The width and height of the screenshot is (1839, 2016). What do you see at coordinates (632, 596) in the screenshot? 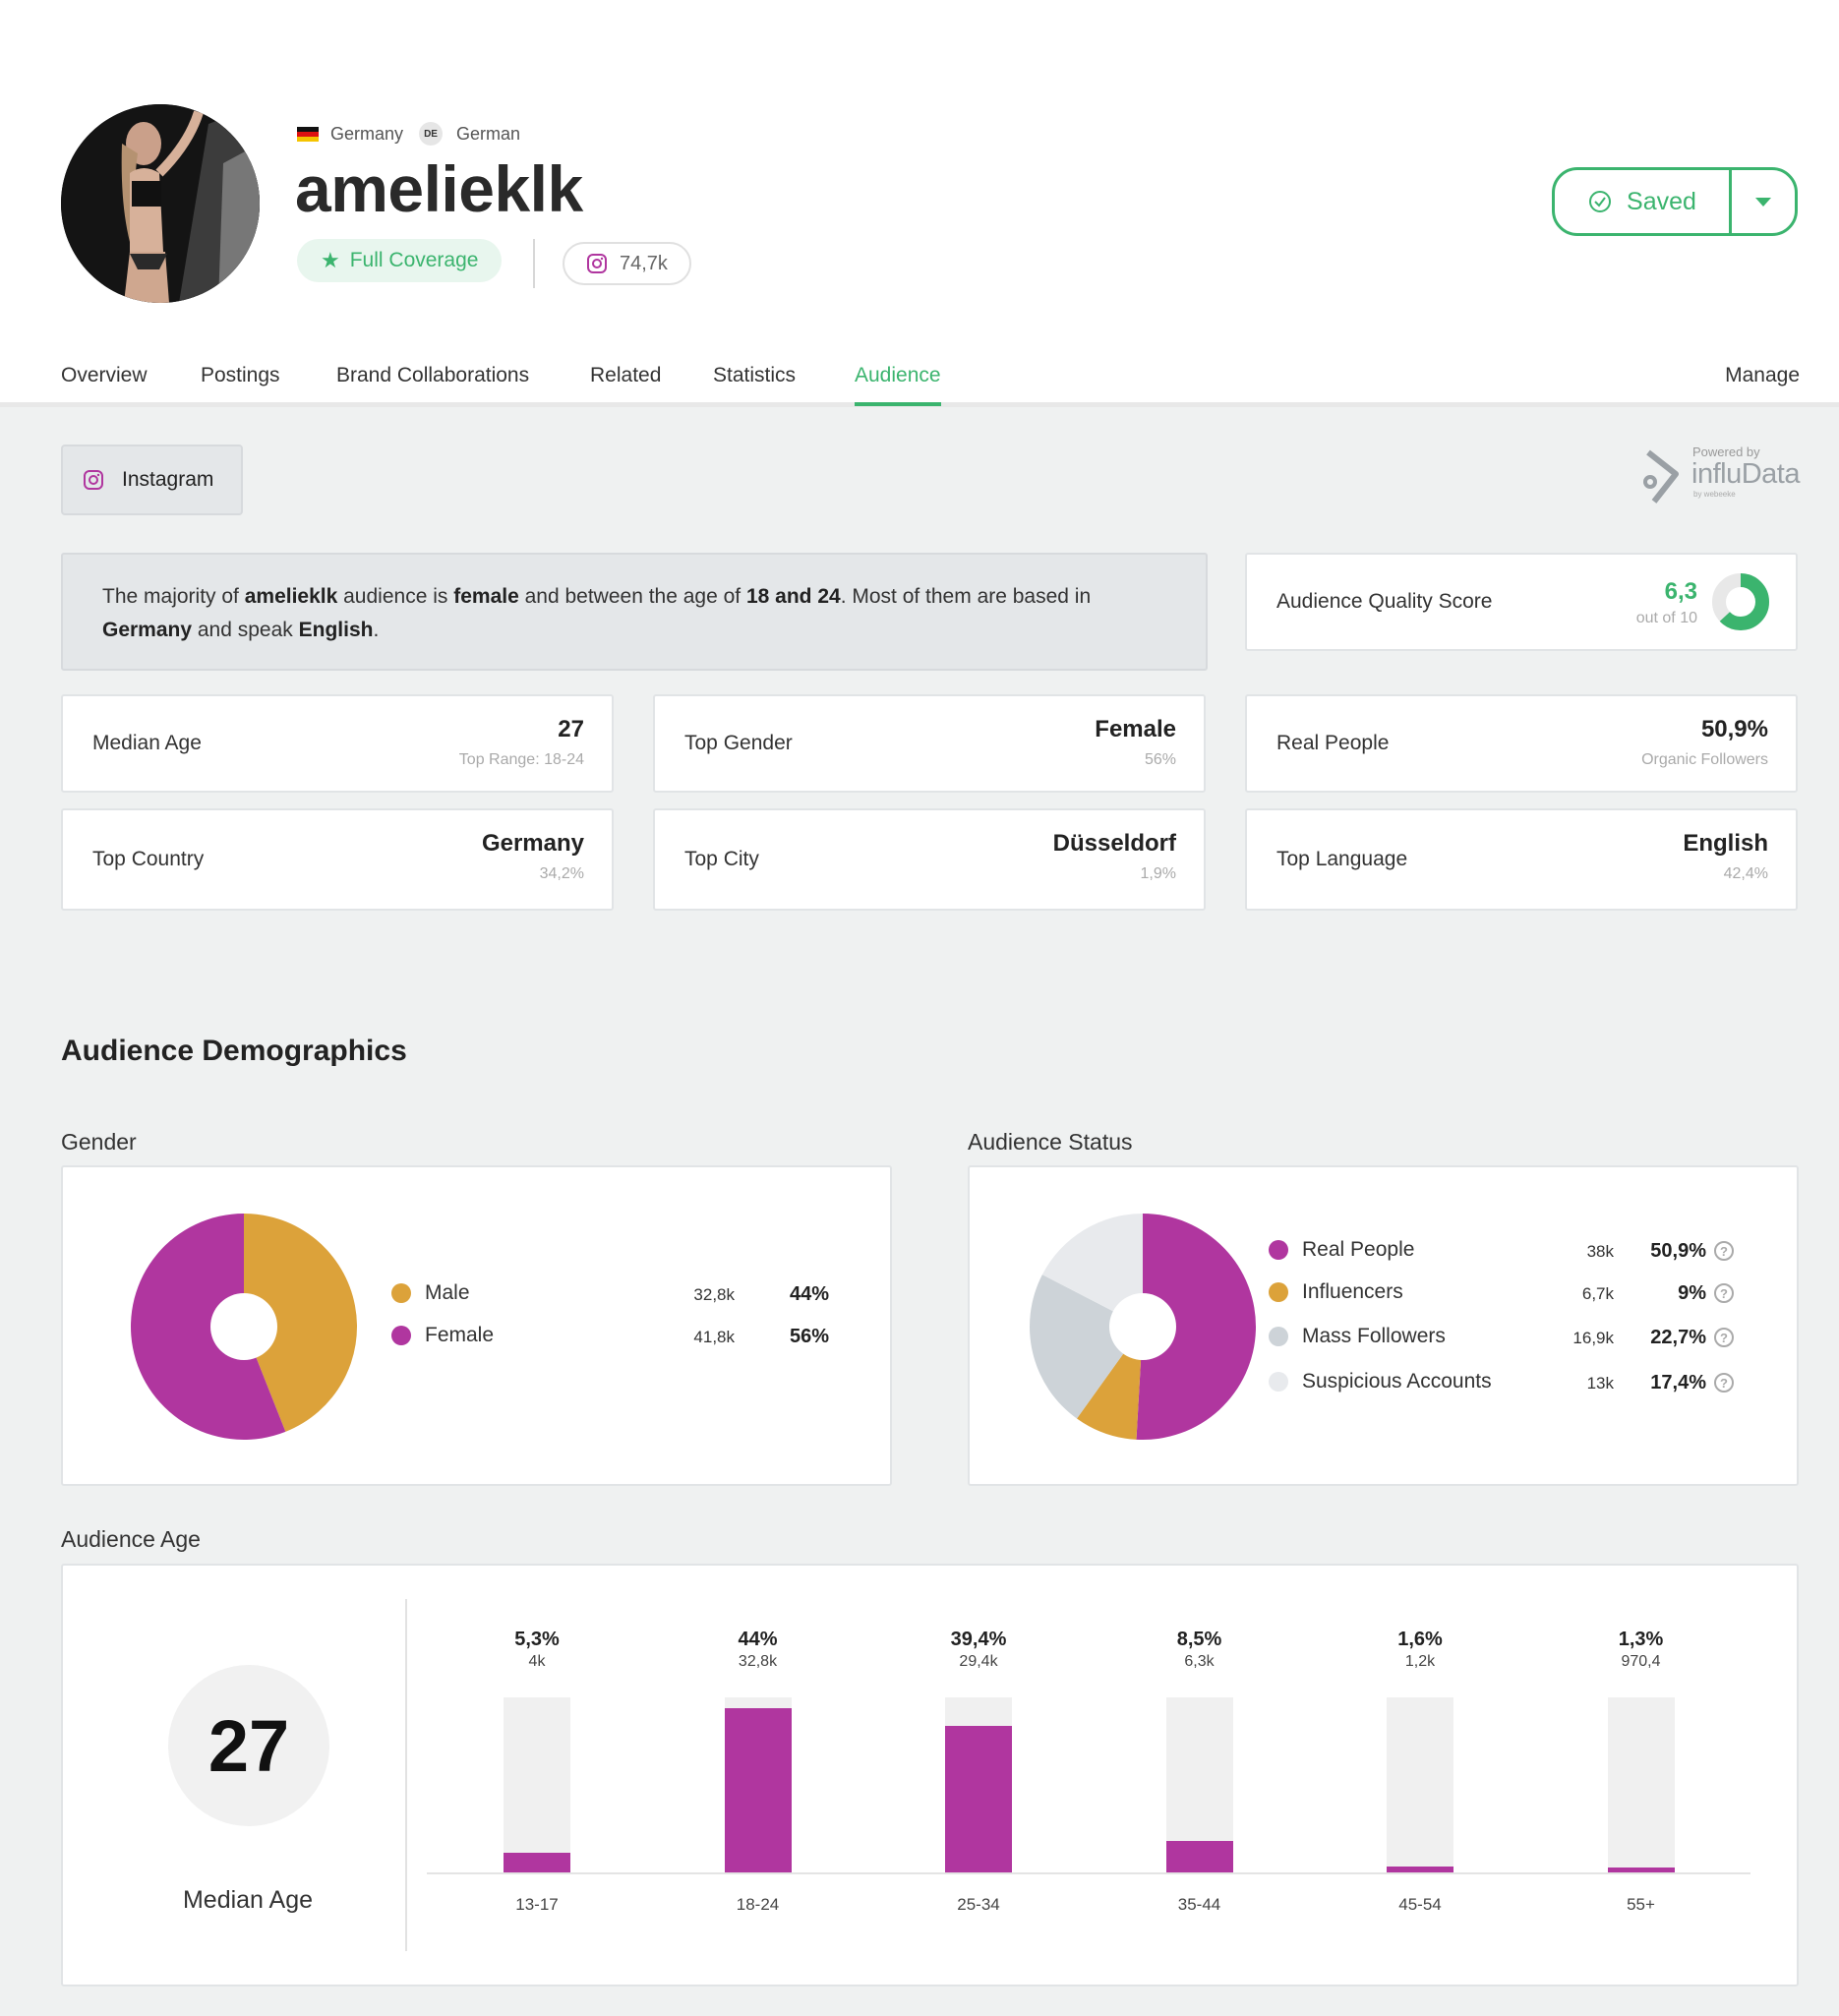
I see `summary-text: and between the age of` at bounding box center [632, 596].